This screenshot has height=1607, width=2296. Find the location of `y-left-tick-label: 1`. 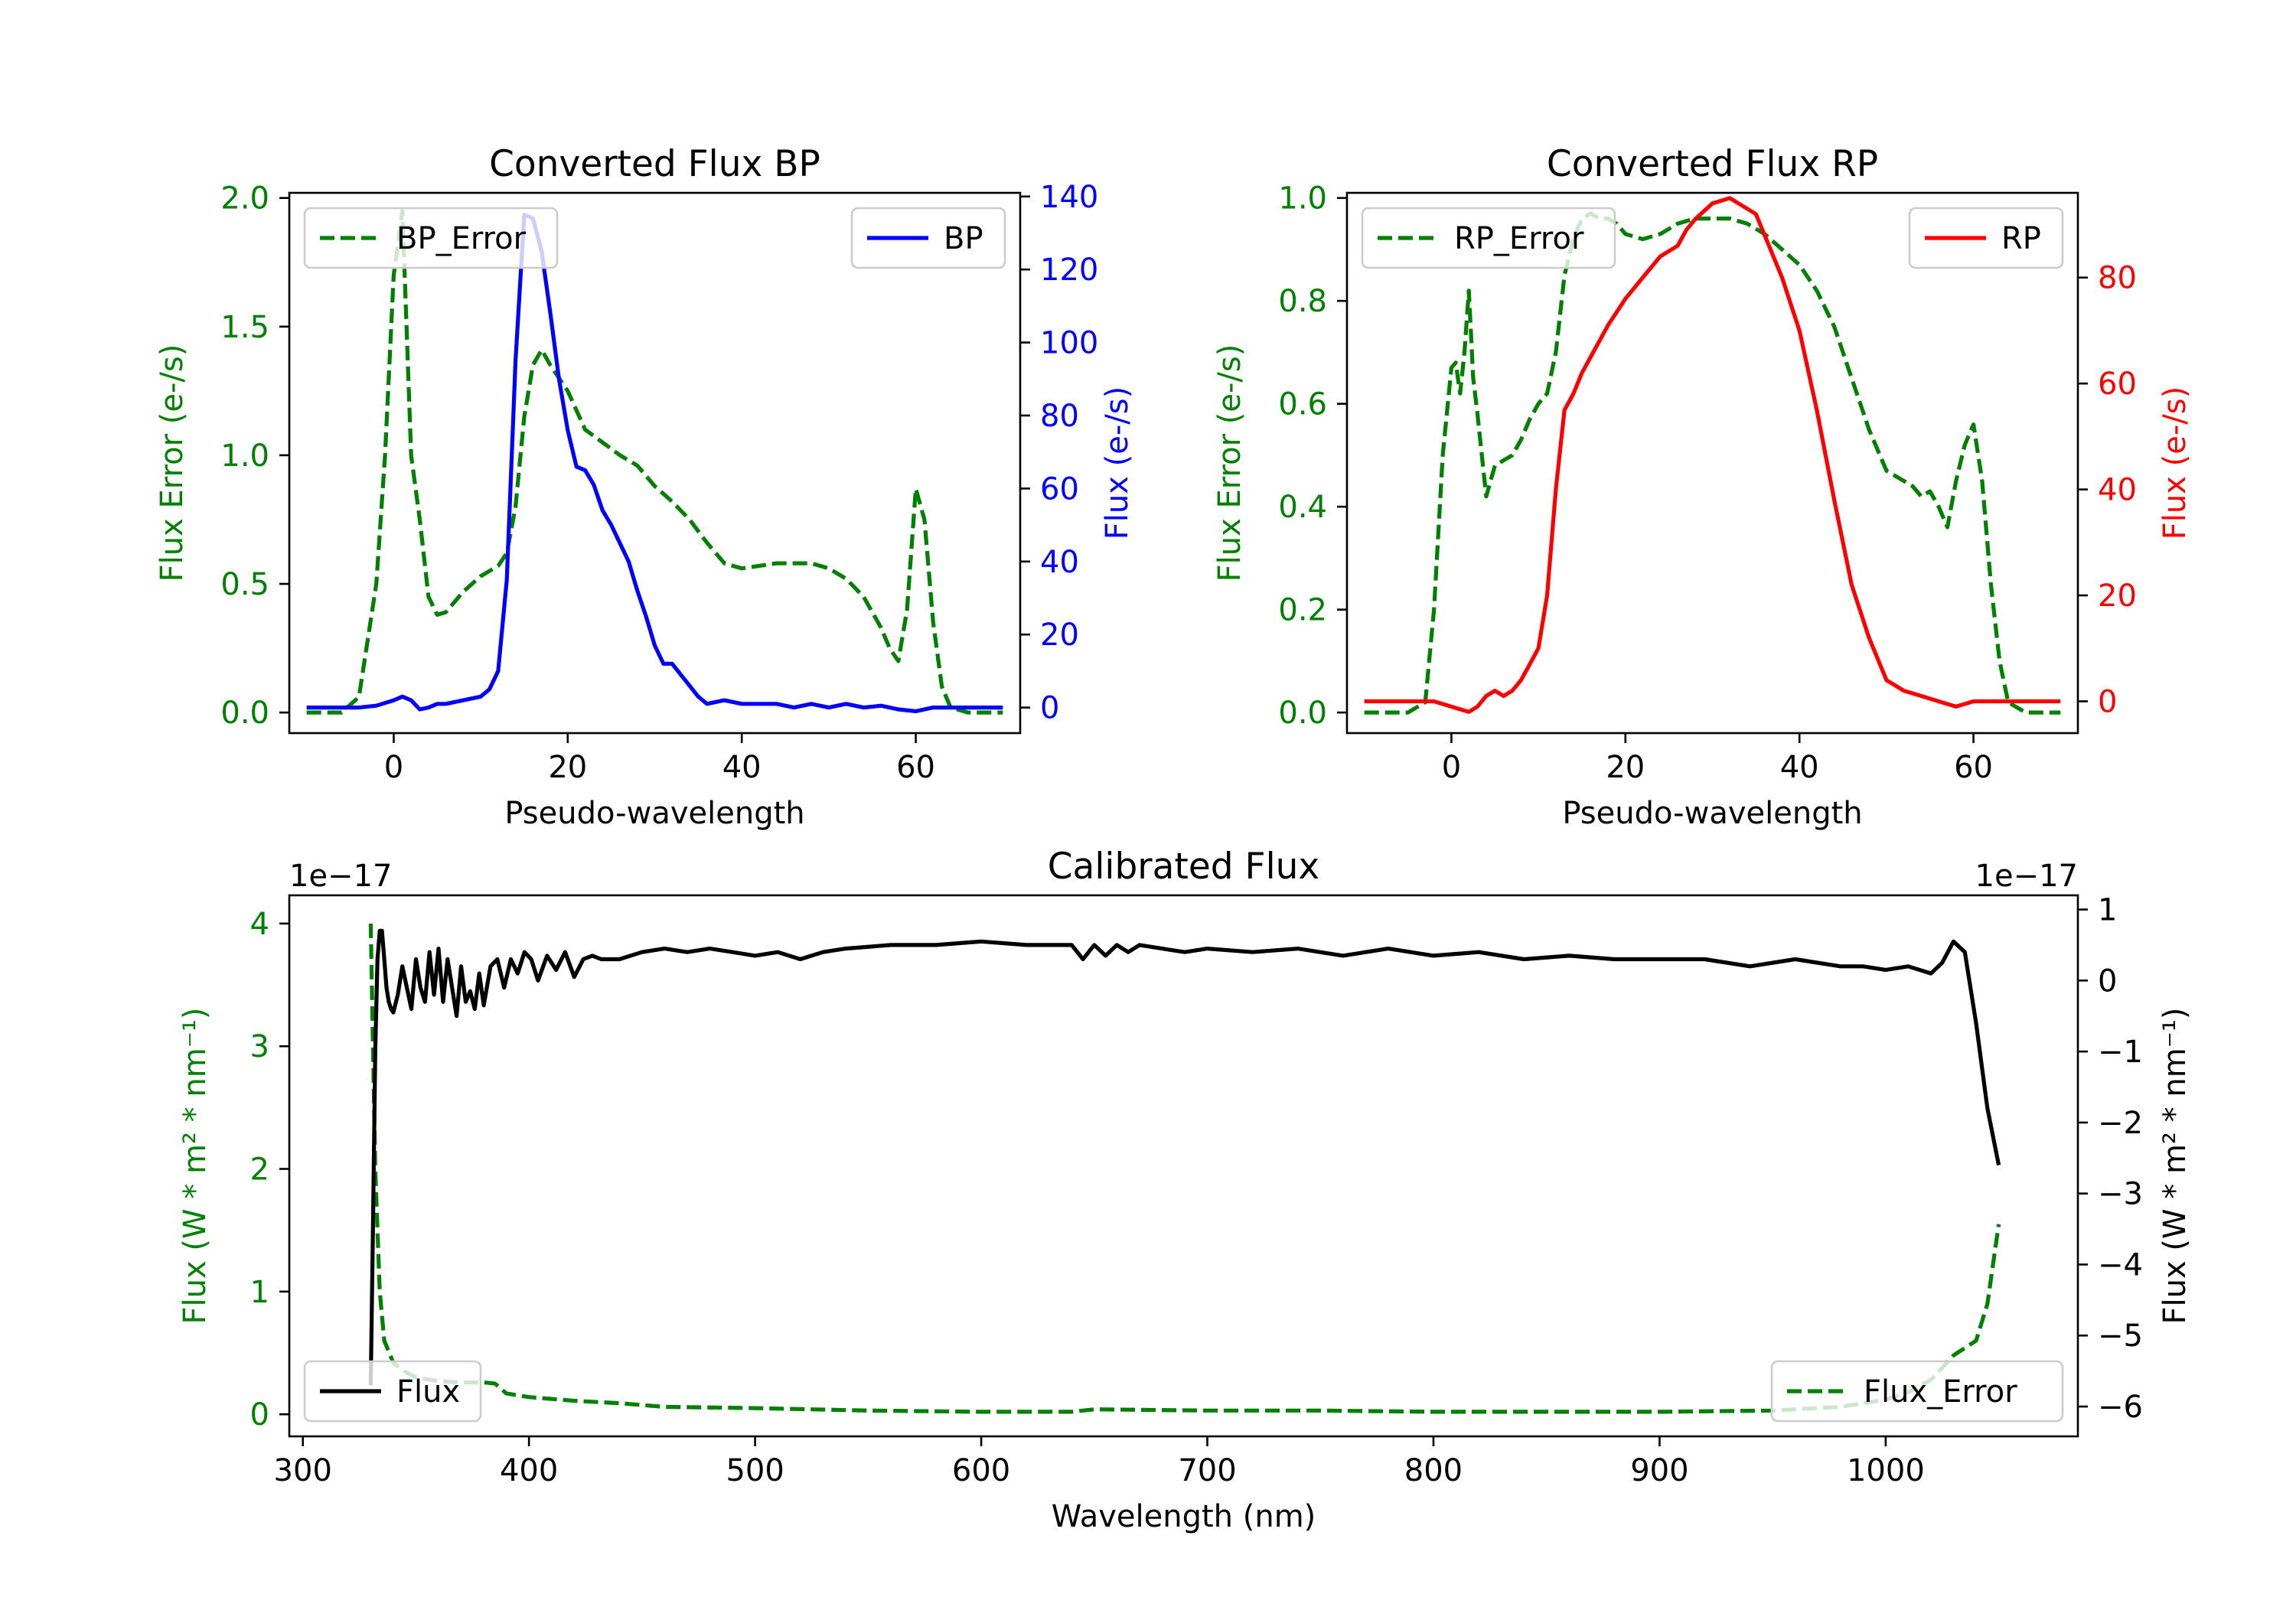

y-left-tick-label: 1 is located at coordinates (259, 1292).